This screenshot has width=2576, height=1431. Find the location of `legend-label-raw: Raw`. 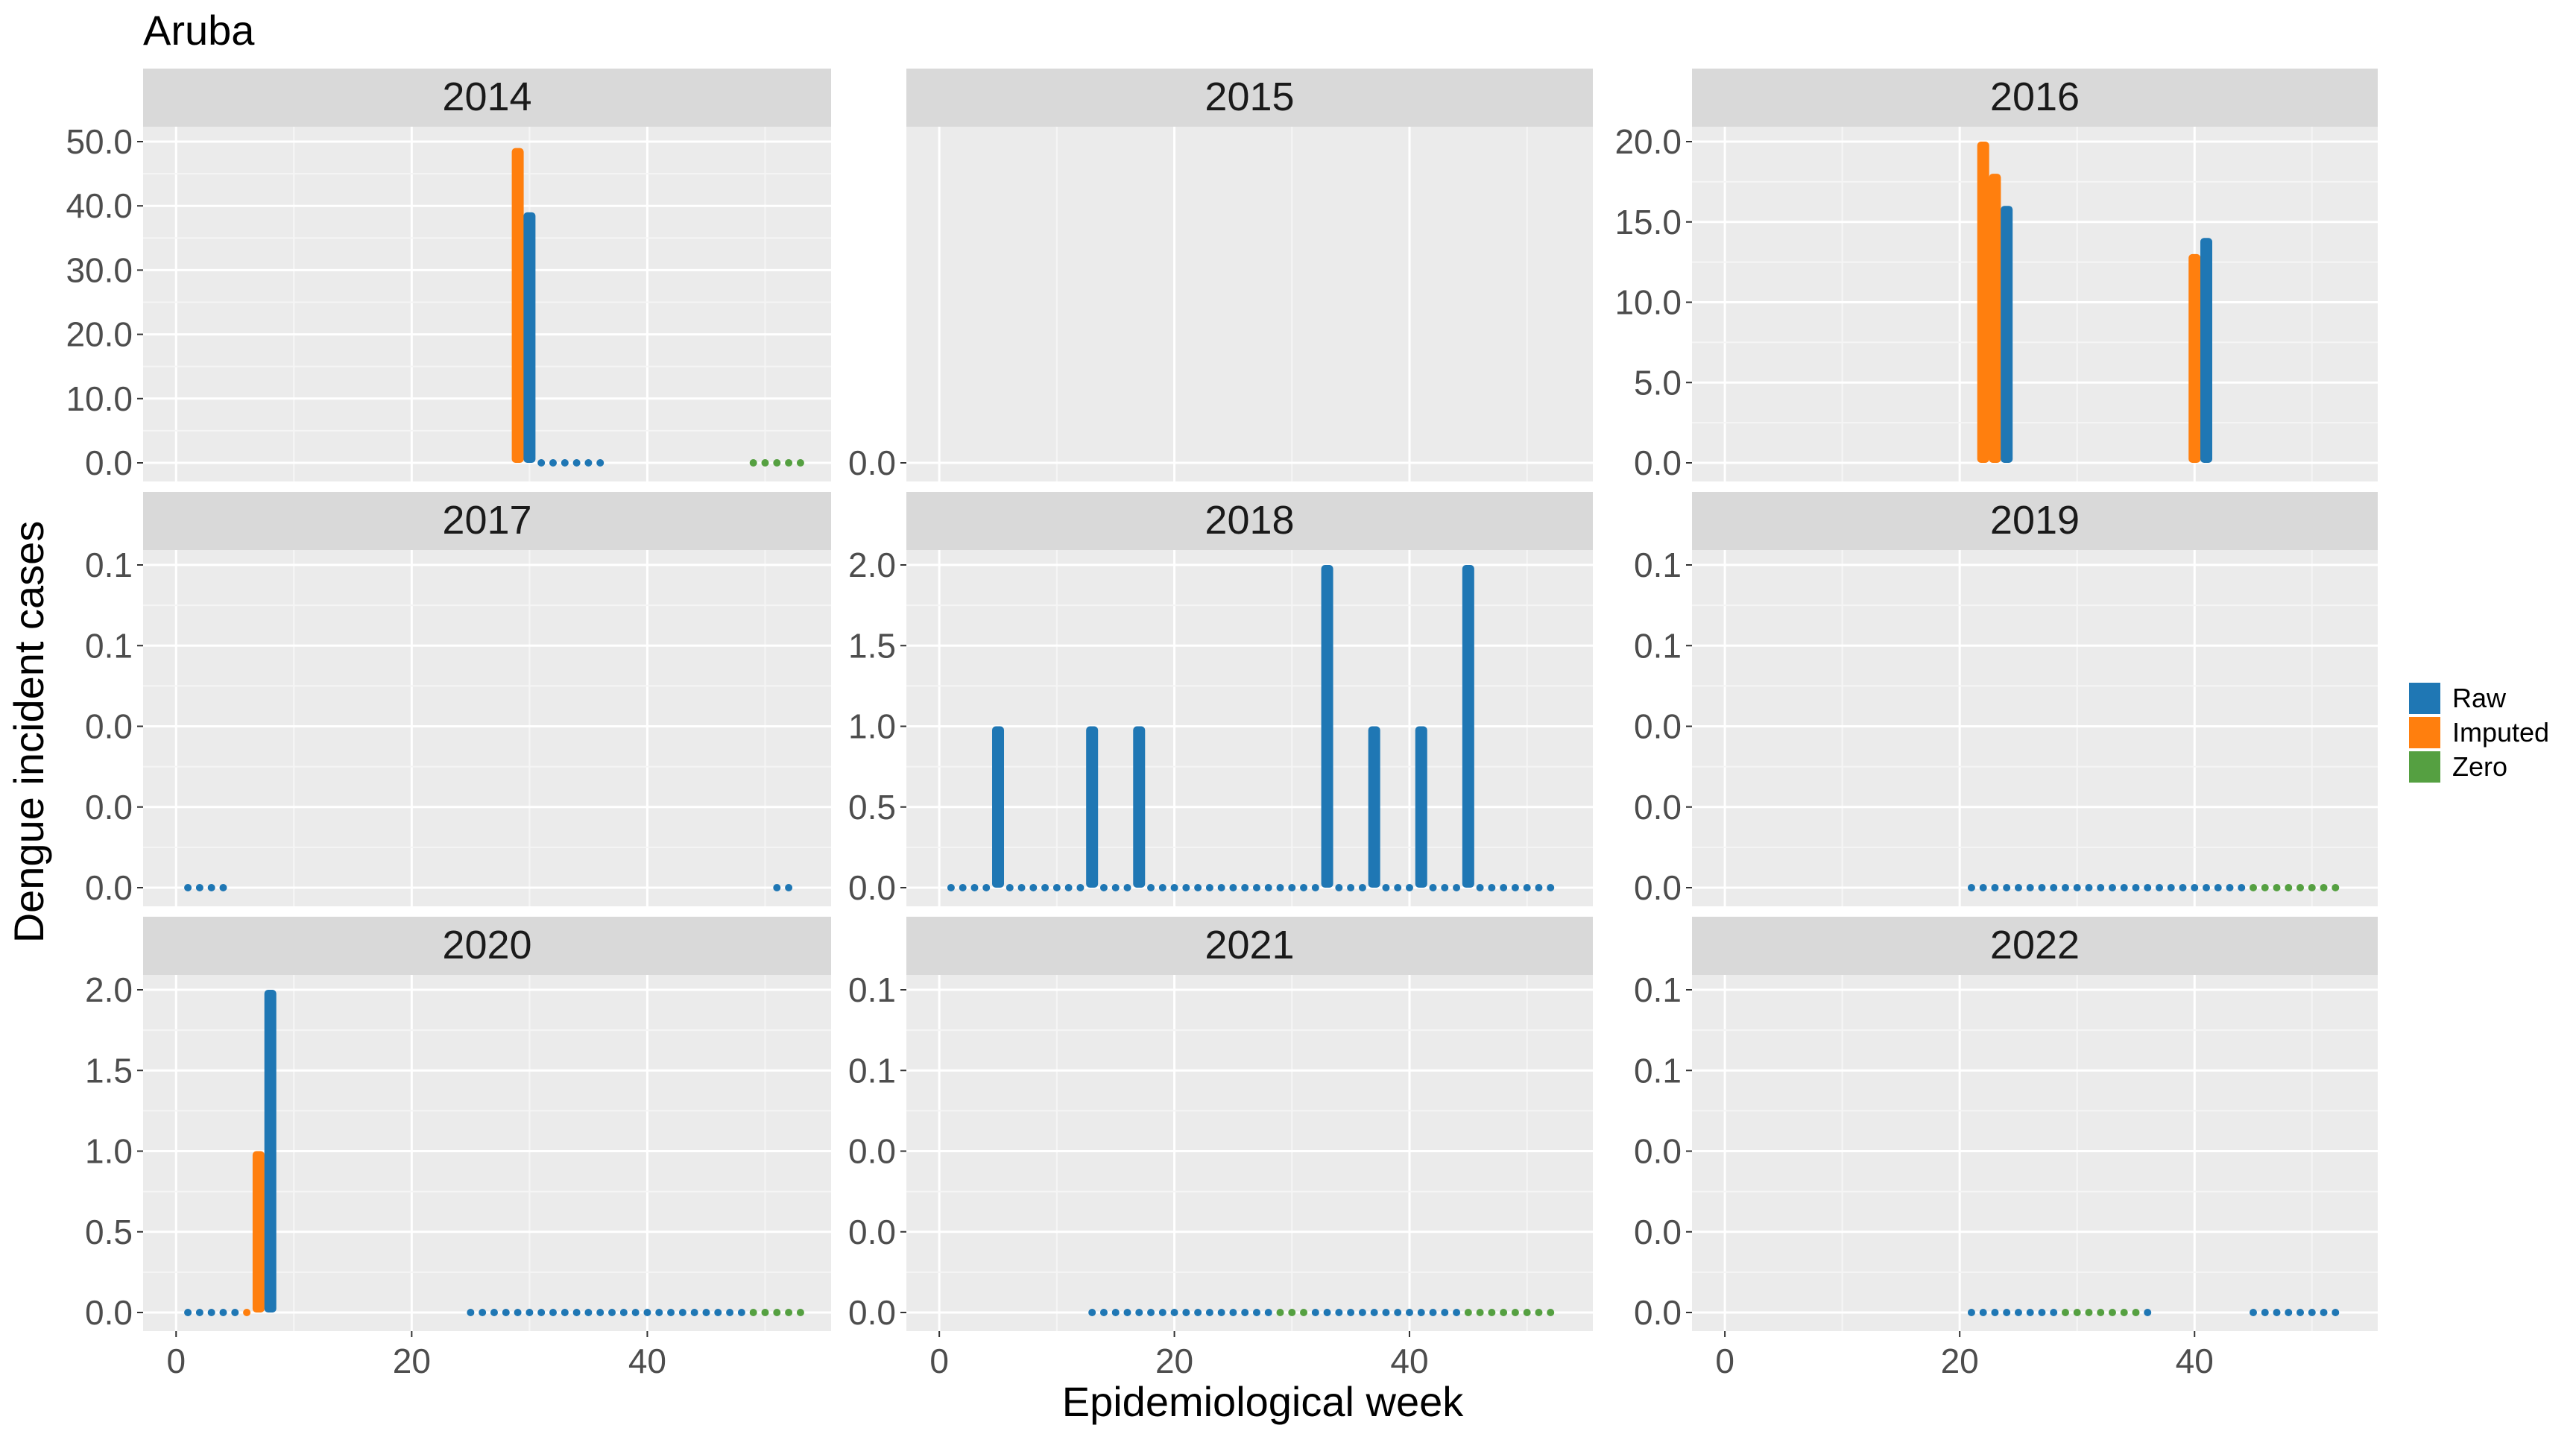

legend-label-raw: Raw is located at coordinates (2479, 698).